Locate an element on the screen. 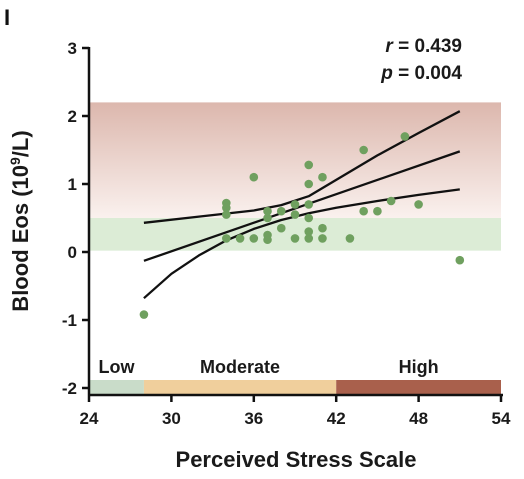 The height and width of the screenshot is (479, 524). y-axis-title: Blood Eos (109/L) is located at coordinates (20, 220).